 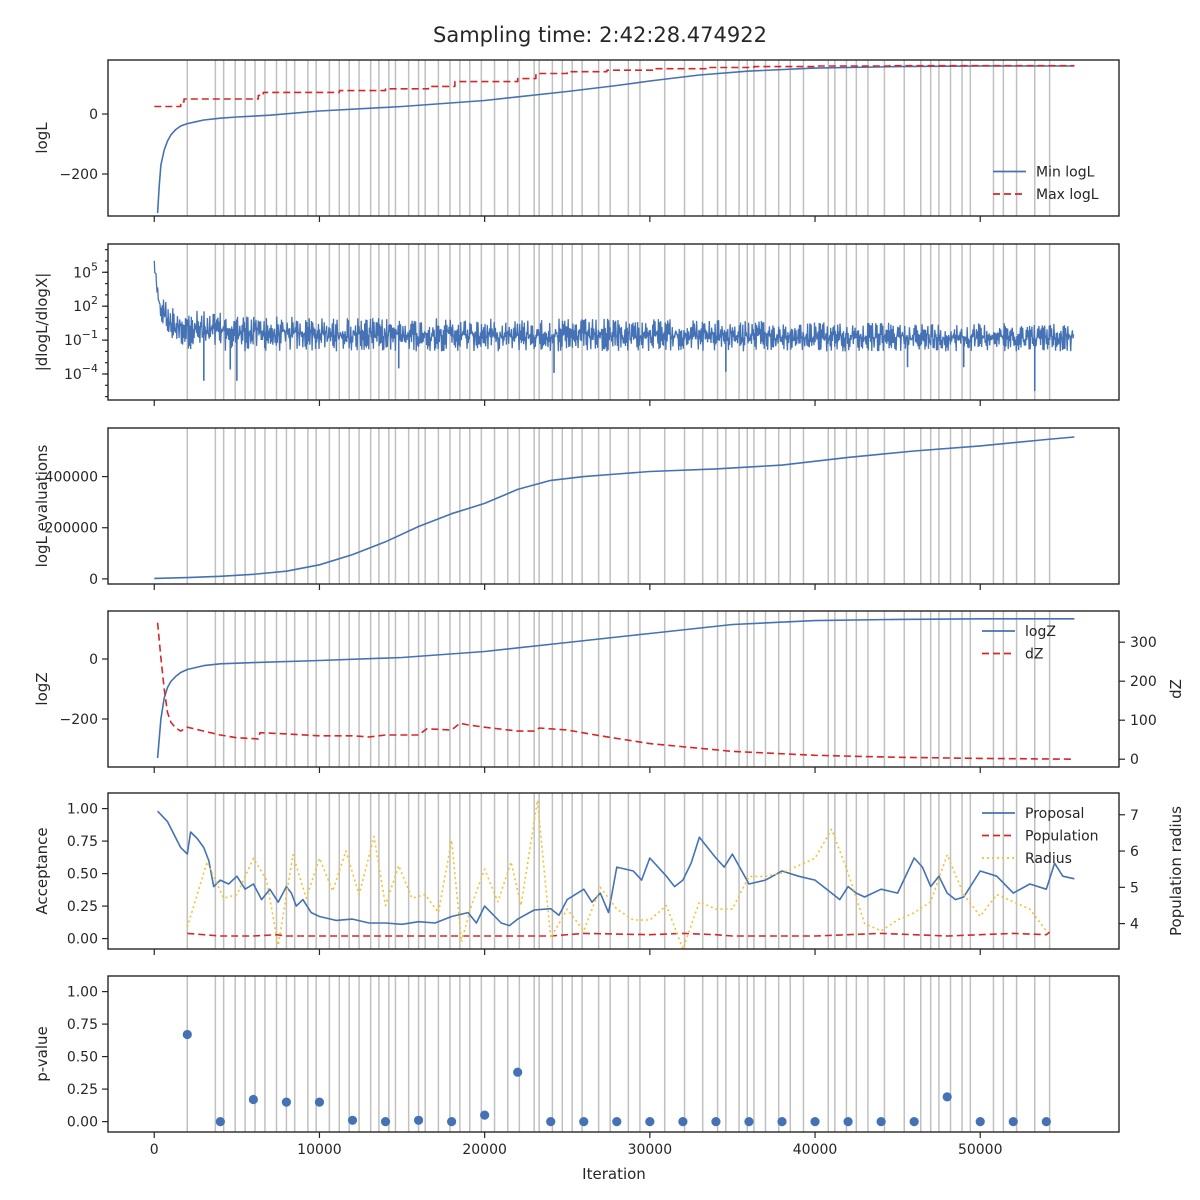 I want to click on series-line-logz, so click(x=615, y=688).